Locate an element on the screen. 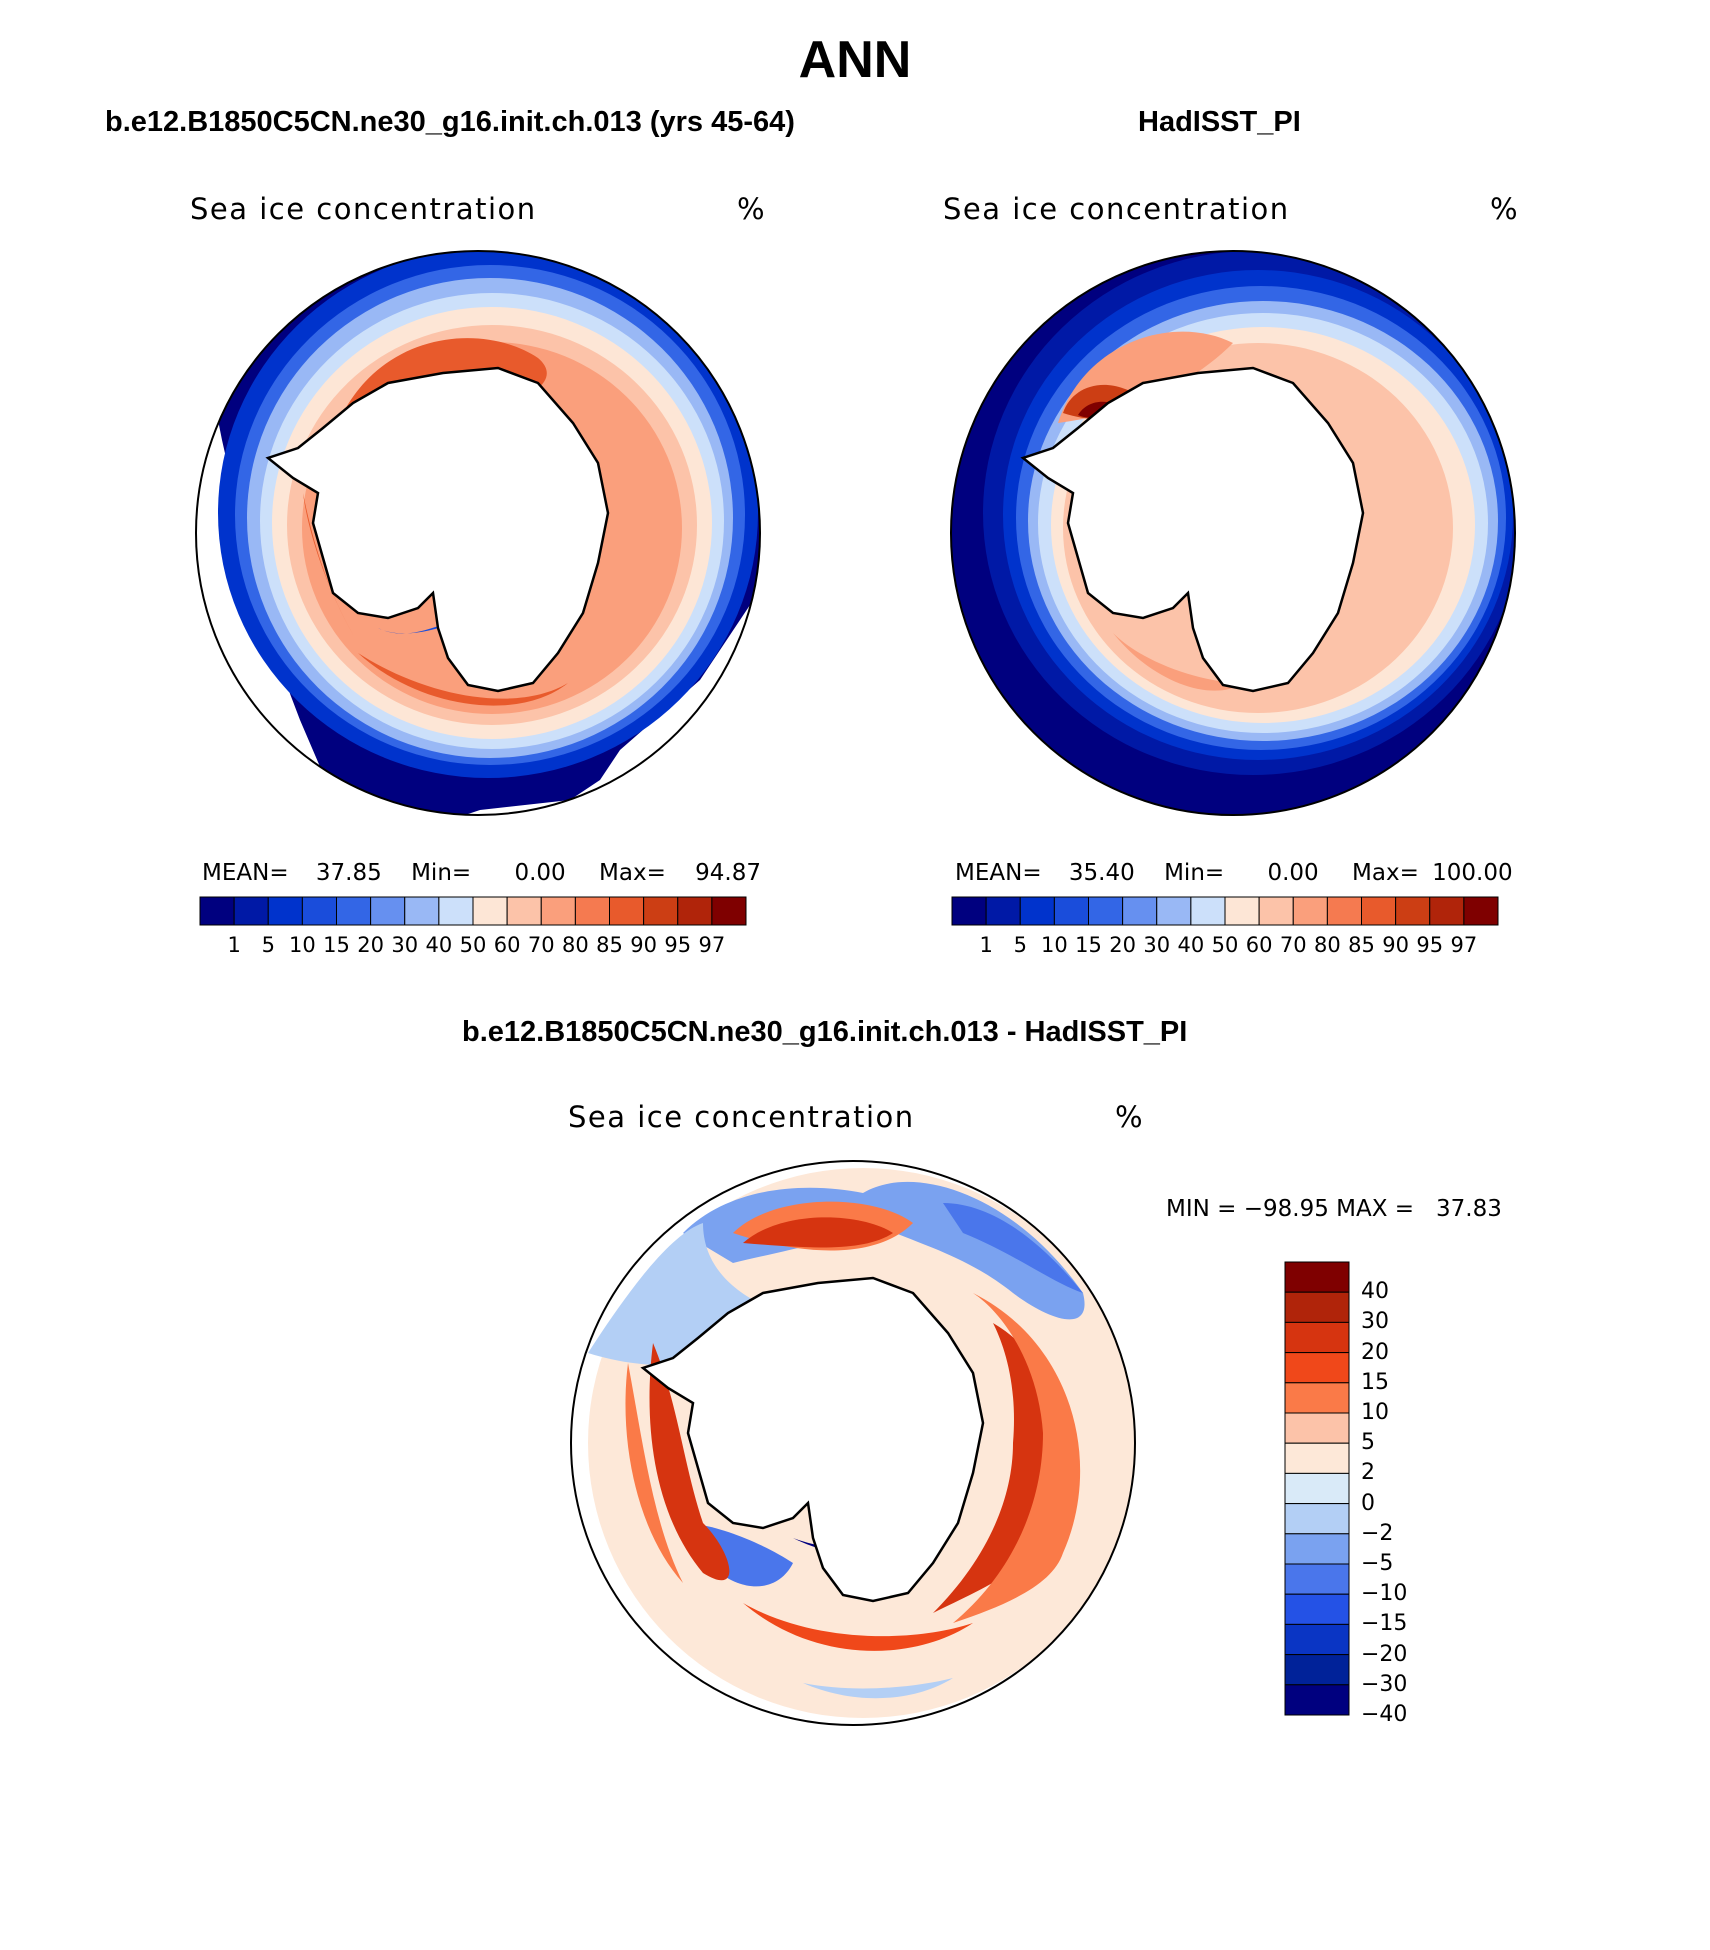  colorbar-tick-label: −2 is located at coordinates (1377, 1533).